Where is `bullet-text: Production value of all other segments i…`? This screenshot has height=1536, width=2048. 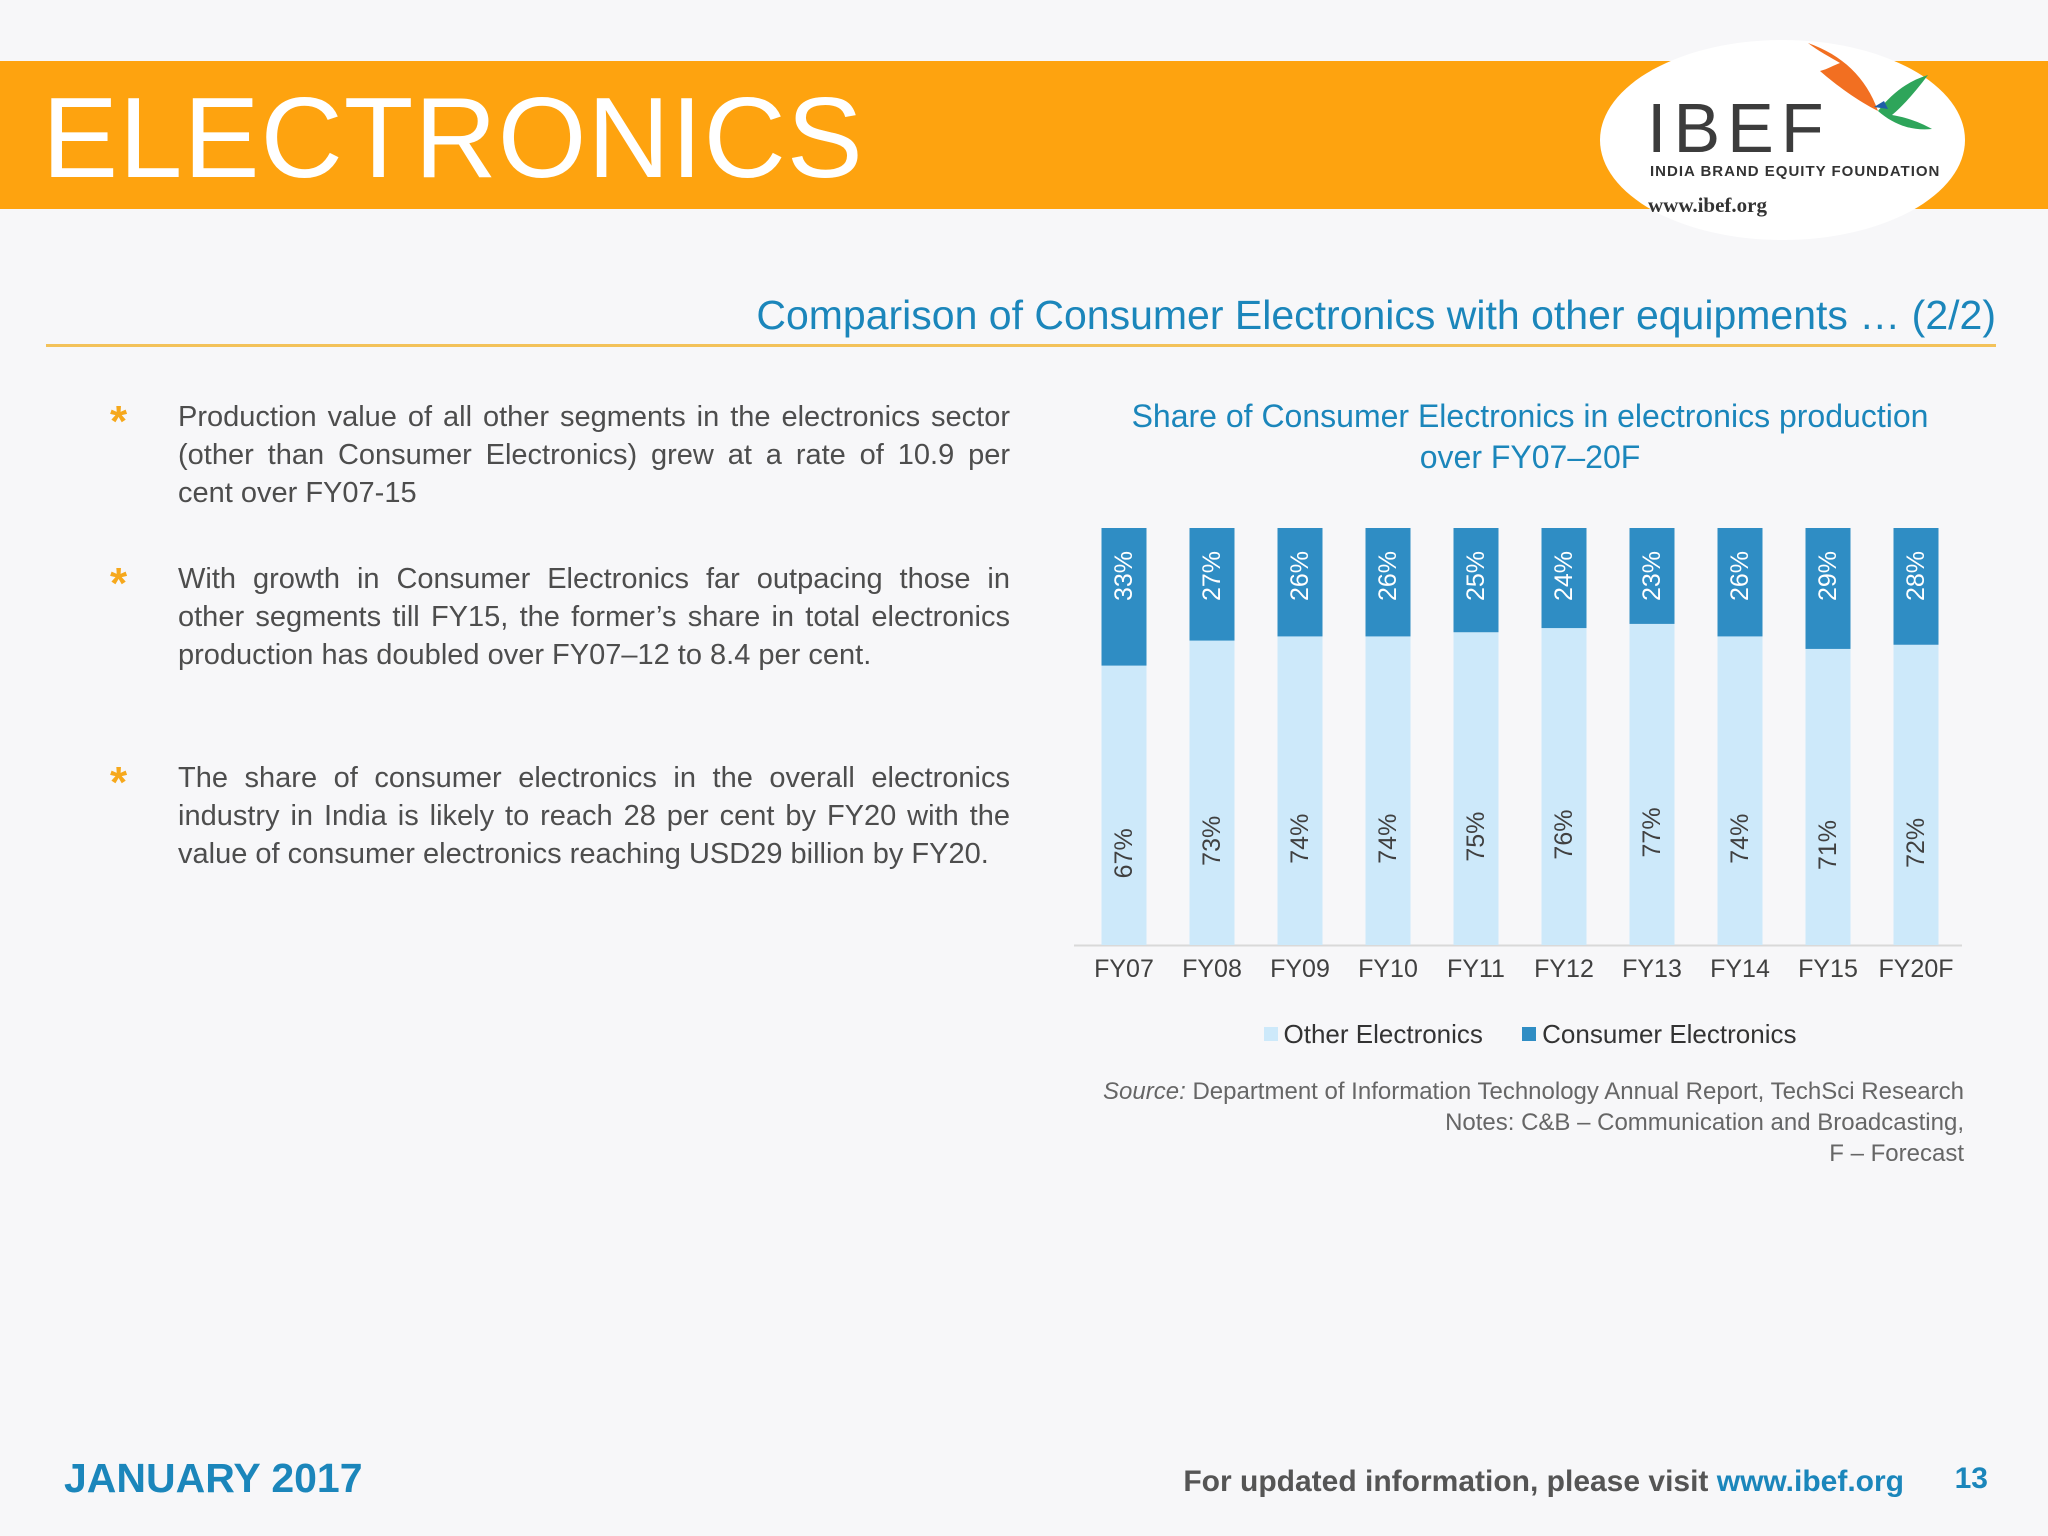 bullet-text: Production value of all other segments i… is located at coordinates (594, 455).